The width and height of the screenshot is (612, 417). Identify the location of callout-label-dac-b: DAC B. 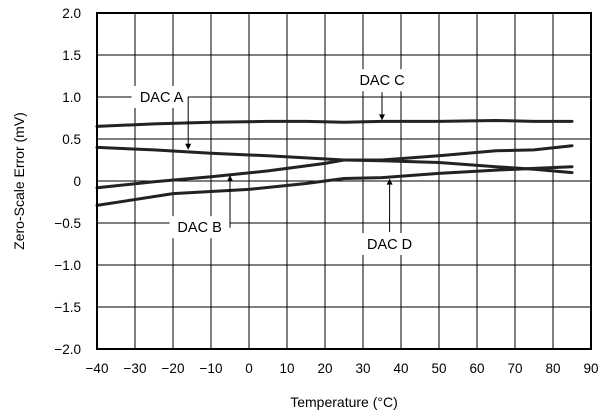
(199, 228).